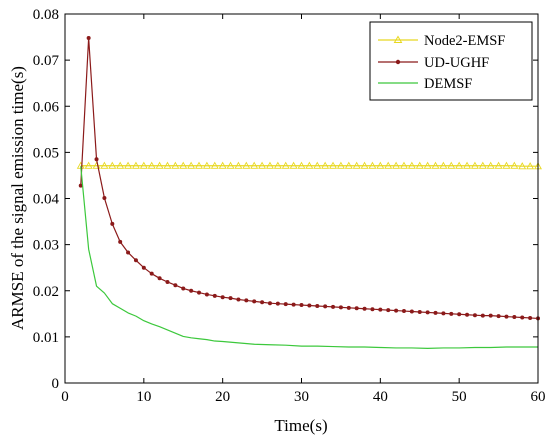 The width and height of the screenshot is (550, 444). What do you see at coordinates (380, 397) in the screenshot?
I see `x-tick-label: 40` at bounding box center [380, 397].